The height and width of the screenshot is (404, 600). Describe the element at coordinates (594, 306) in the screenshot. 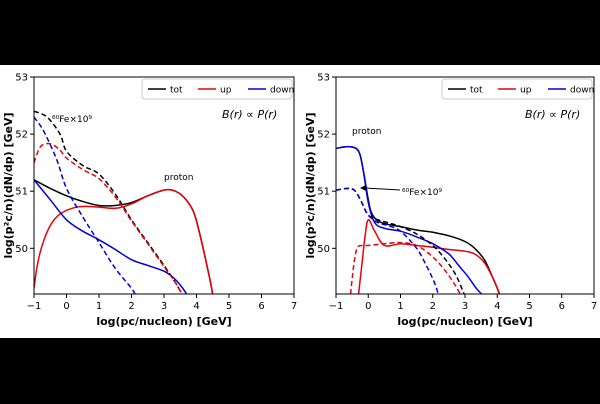

I see `right-x-tick-label: 7` at that location.